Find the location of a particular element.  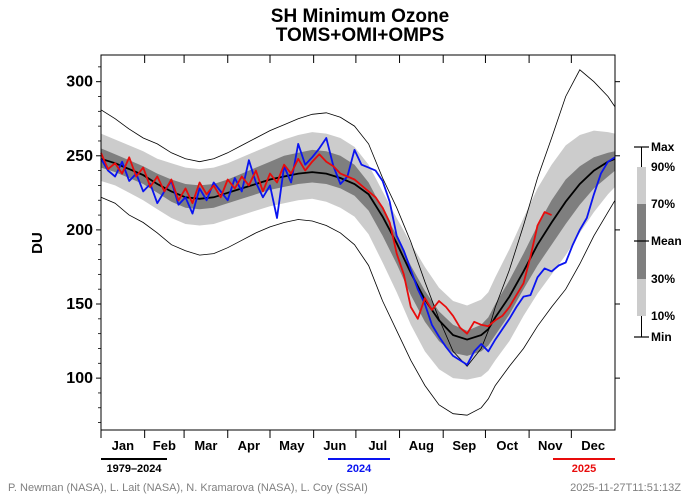

percentile-key: Max 90% 70% Mean 30% 10% Min is located at coordinates (658, 242).